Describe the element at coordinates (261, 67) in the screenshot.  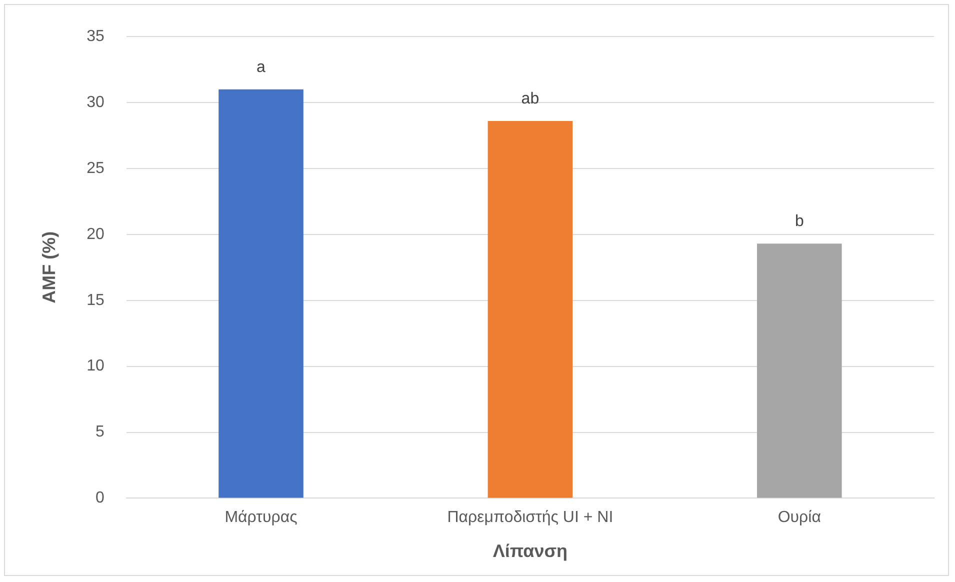
I see `annotation: a` at that location.